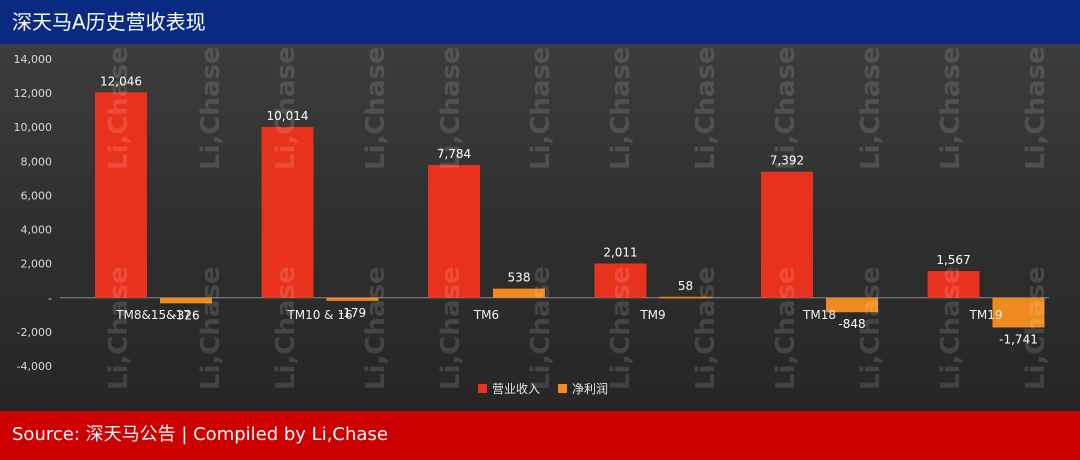 The width and height of the screenshot is (1080, 460). I want to click on profit-data-label: 58, so click(685, 286).